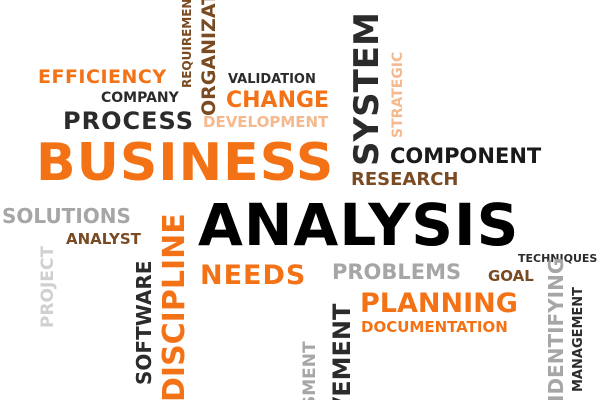 This screenshot has width=600, height=400. What do you see at coordinates (128, 121) in the screenshot?
I see `word-process: PROCESS` at bounding box center [128, 121].